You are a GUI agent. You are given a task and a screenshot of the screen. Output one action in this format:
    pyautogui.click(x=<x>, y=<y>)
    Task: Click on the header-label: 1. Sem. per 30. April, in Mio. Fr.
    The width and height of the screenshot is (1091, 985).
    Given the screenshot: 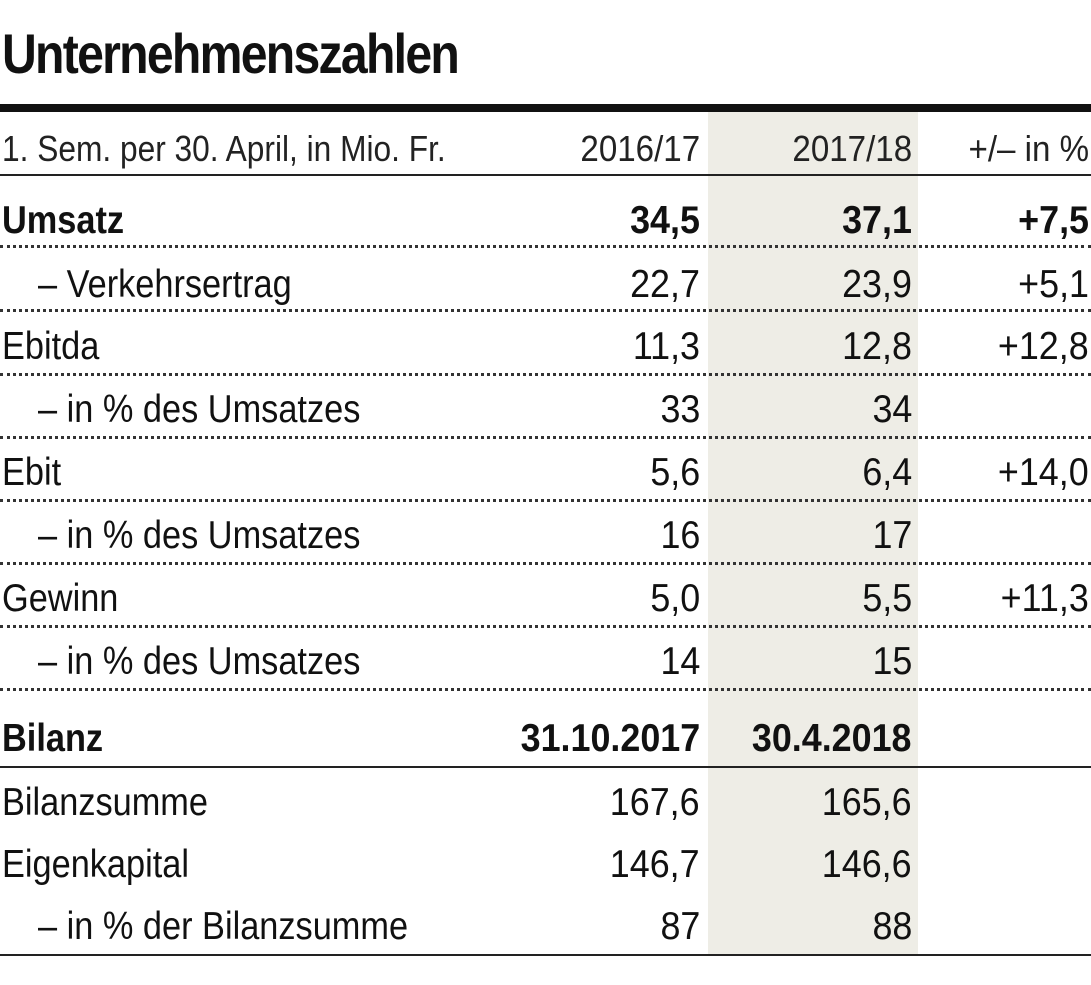 What is the action you would take?
    pyautogui.click(x=224, y=148)
    